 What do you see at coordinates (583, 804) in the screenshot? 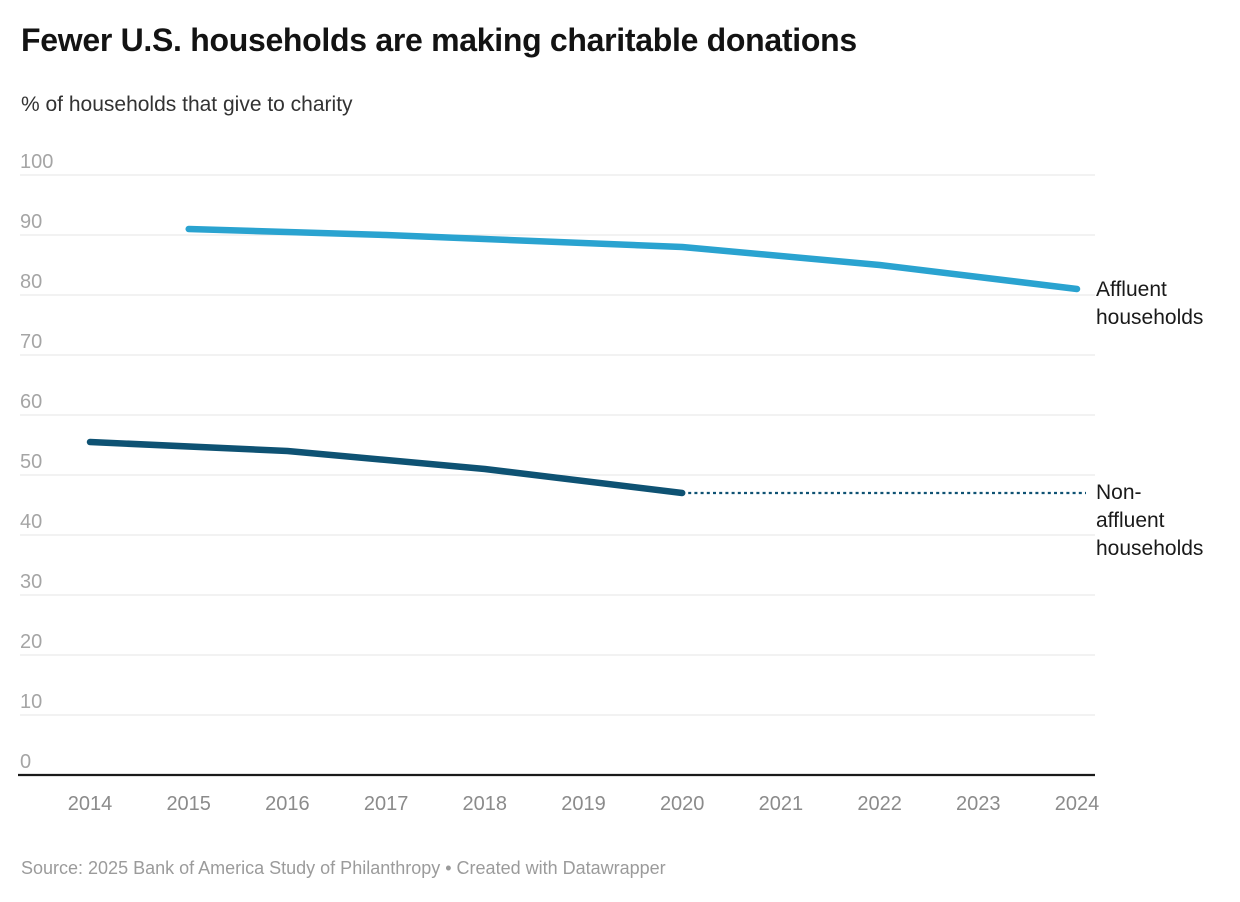
I see `x-tick-label: 2019` at bounding box center [583, 804].